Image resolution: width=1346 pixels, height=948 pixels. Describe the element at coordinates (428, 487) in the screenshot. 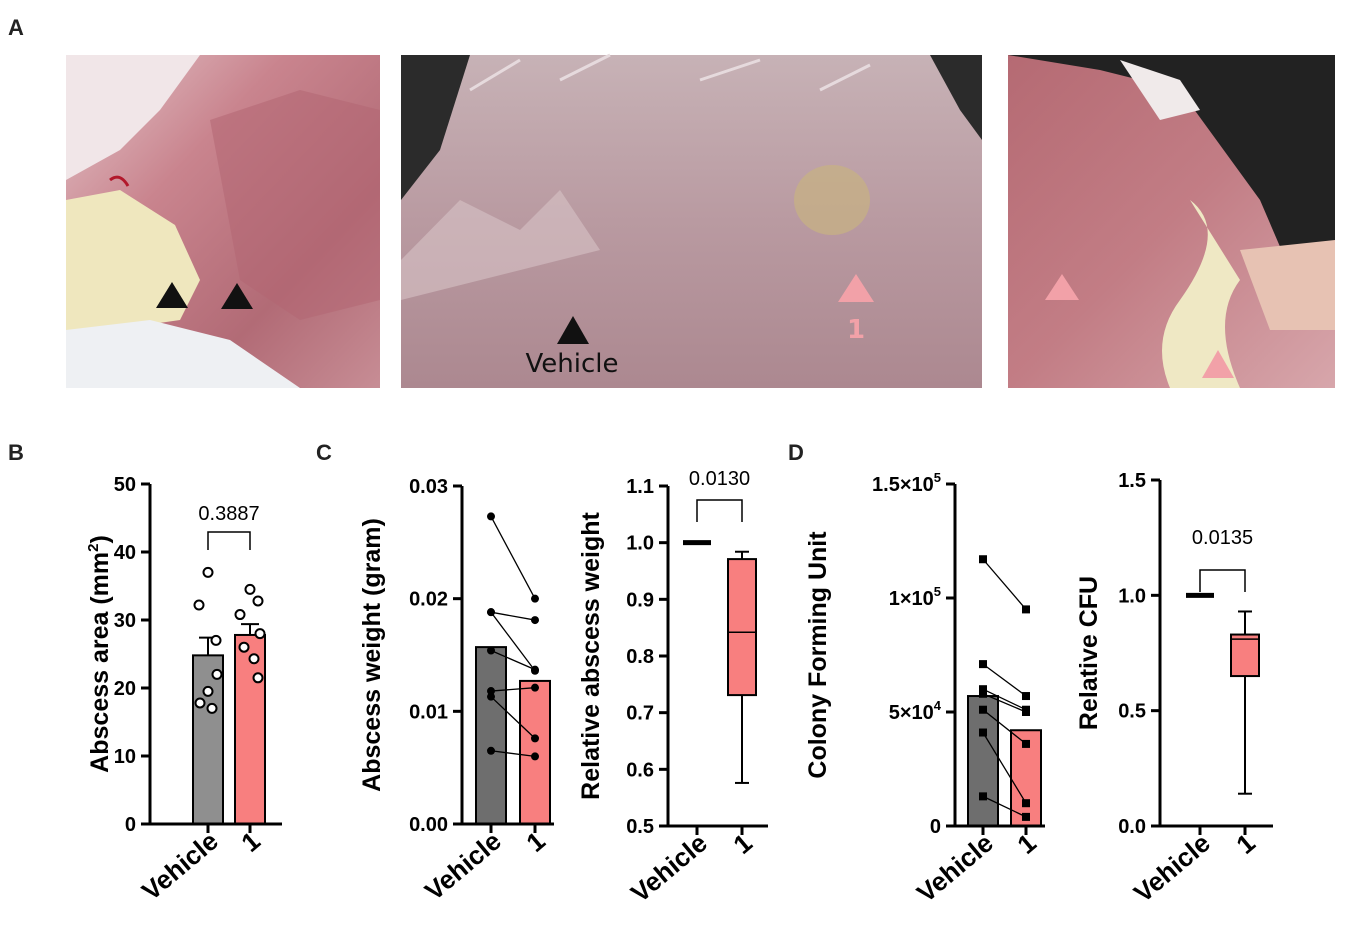

I see `c-left-y-tick-label: 0.03` at that location.